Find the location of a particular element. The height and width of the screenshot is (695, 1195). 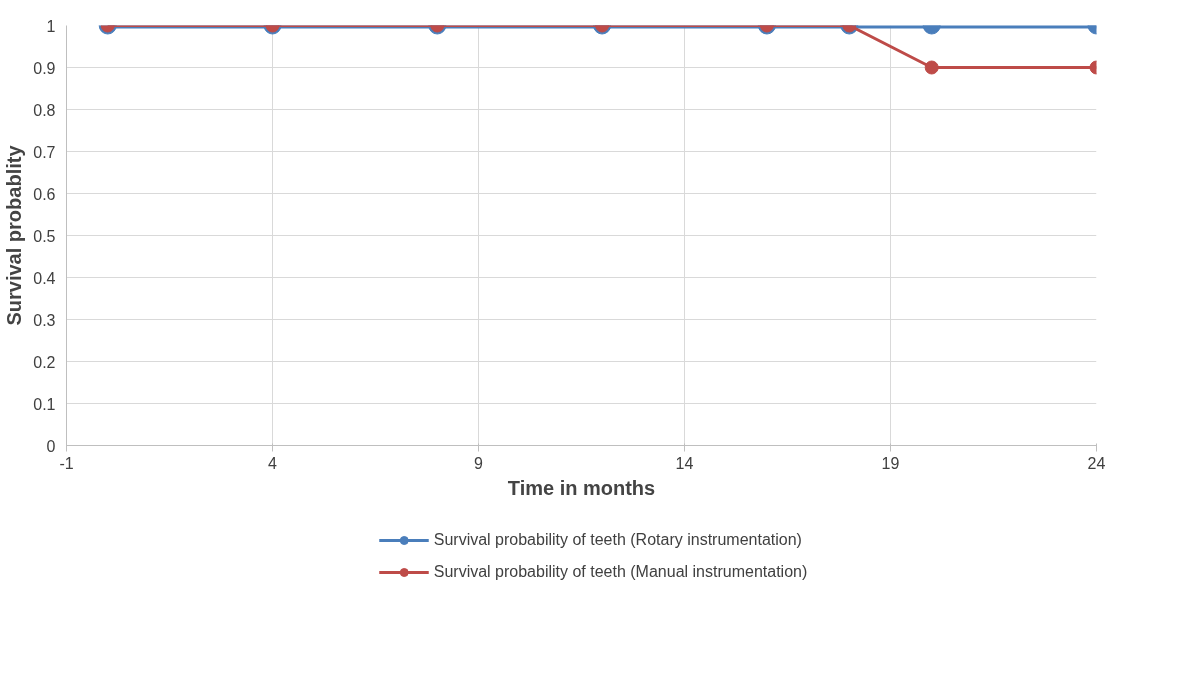

x-tick-label: 9 is located at coordinates (479, 463).